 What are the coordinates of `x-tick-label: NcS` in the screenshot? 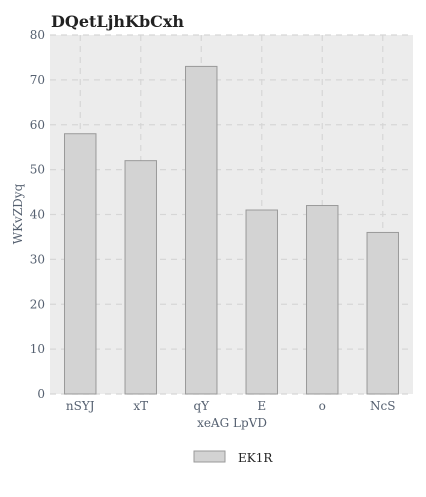 It's located at (382, 406).